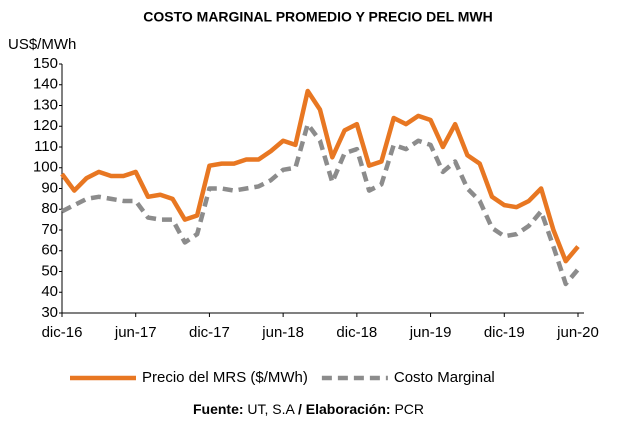 This screenshot has height=433, width=617. Describe the element at coordinates (577, 332) in the screenshot. I see `x-tick-label: jun-20` at that location.